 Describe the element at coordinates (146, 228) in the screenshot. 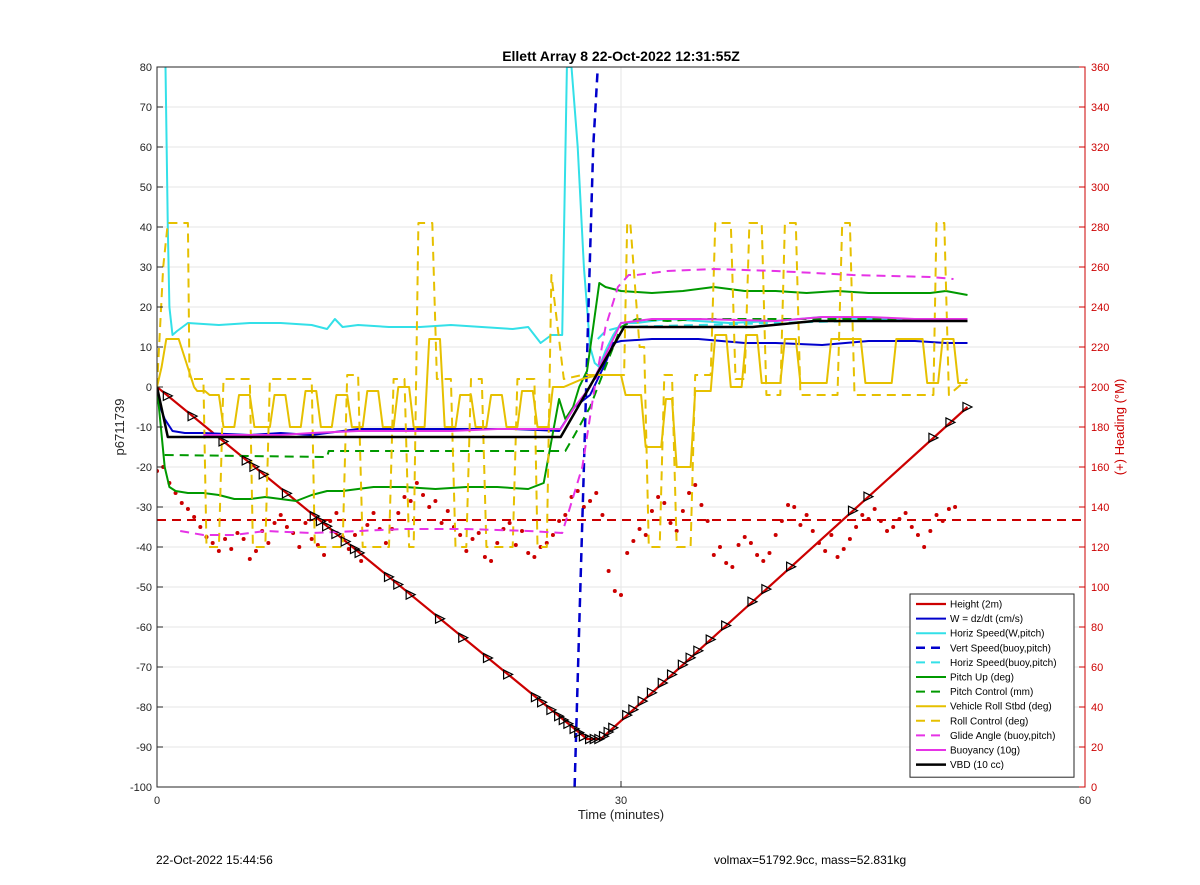

I see `y-tick-label: 40` at that location.